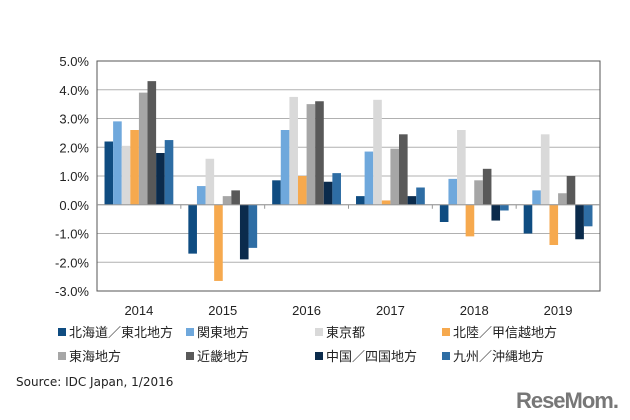  What do you see at coordinates (567, 400) in the screenshot?
I see `resemom-logo: ReseMom.` at bounding box center [567, 400].